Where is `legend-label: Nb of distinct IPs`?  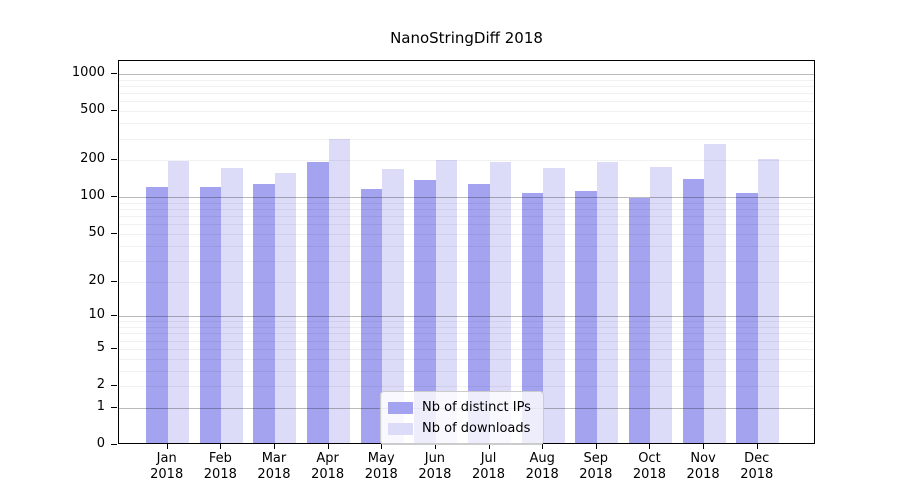
legend-label: Nb of distinct IPs is located at coordinates (476, 407).